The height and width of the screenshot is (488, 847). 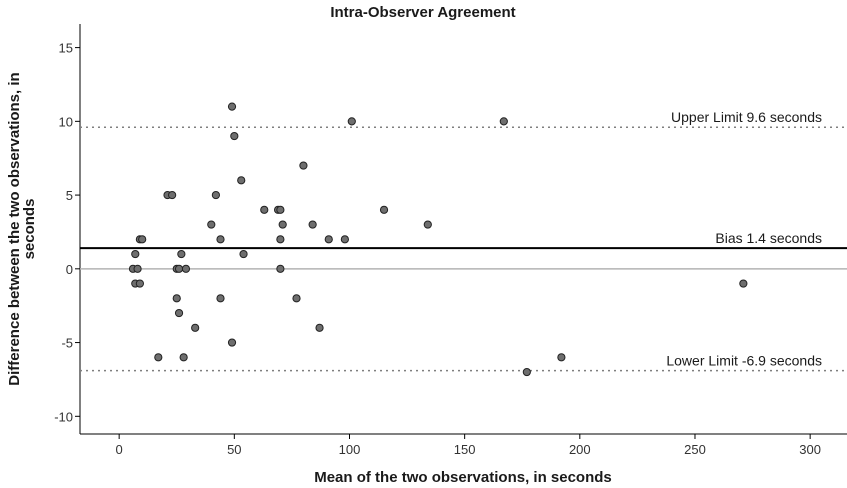 I want to click on y-axis-ticks: -10 -5 0 5 10 15, so click(x=67, y=232).